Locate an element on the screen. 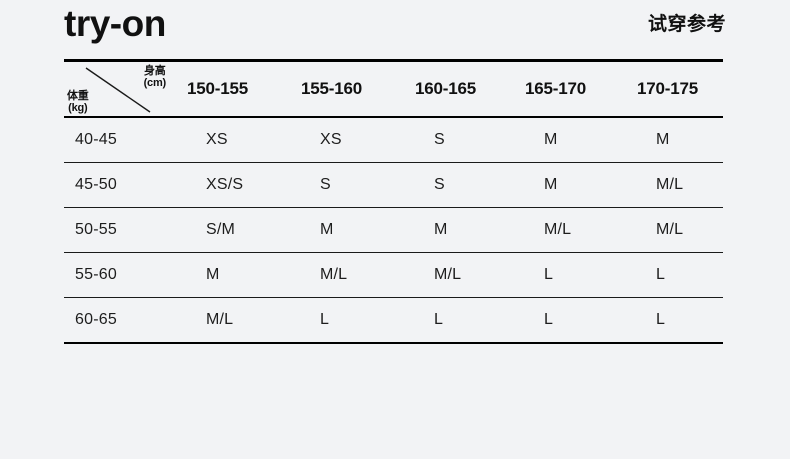 This screenshot has width=790, height=459. row-label: 50-55 is located at coordinates (96, 229).